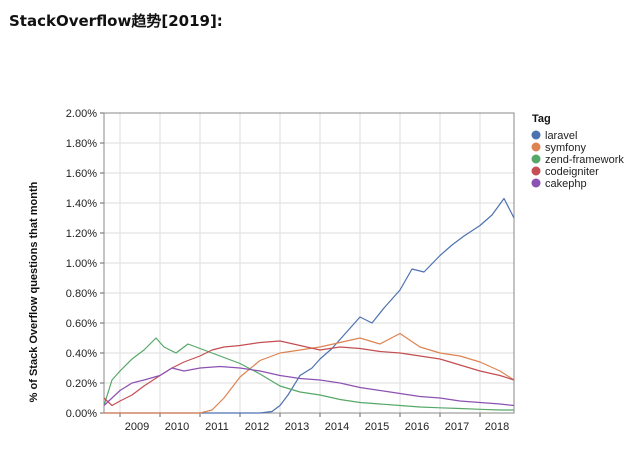  What do you see at coordinates (177, 427) in the screenshot?
I see `x-tick-label: 2010` at bounding box center [177, 427].